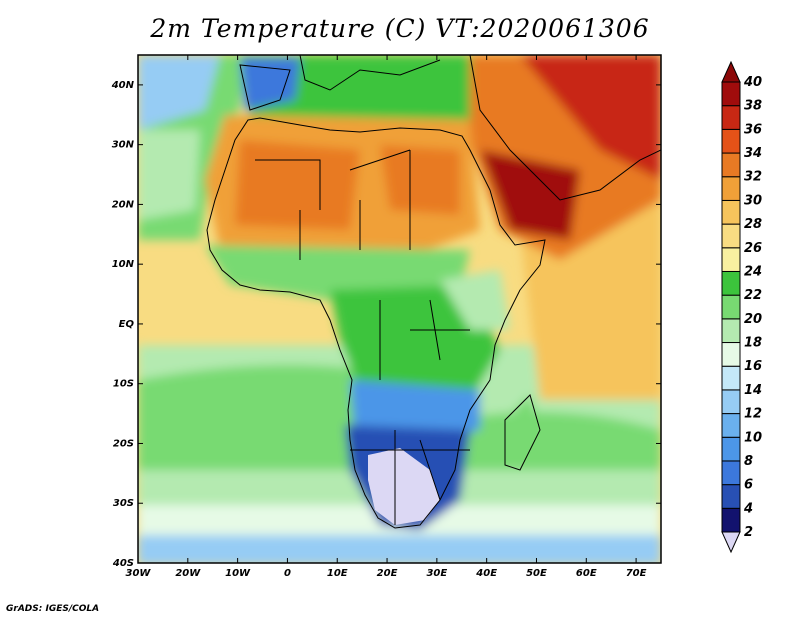  Describe the element at coordinates (753, 177) in the screenshot. I see `colorbar-label: 32` at that location.